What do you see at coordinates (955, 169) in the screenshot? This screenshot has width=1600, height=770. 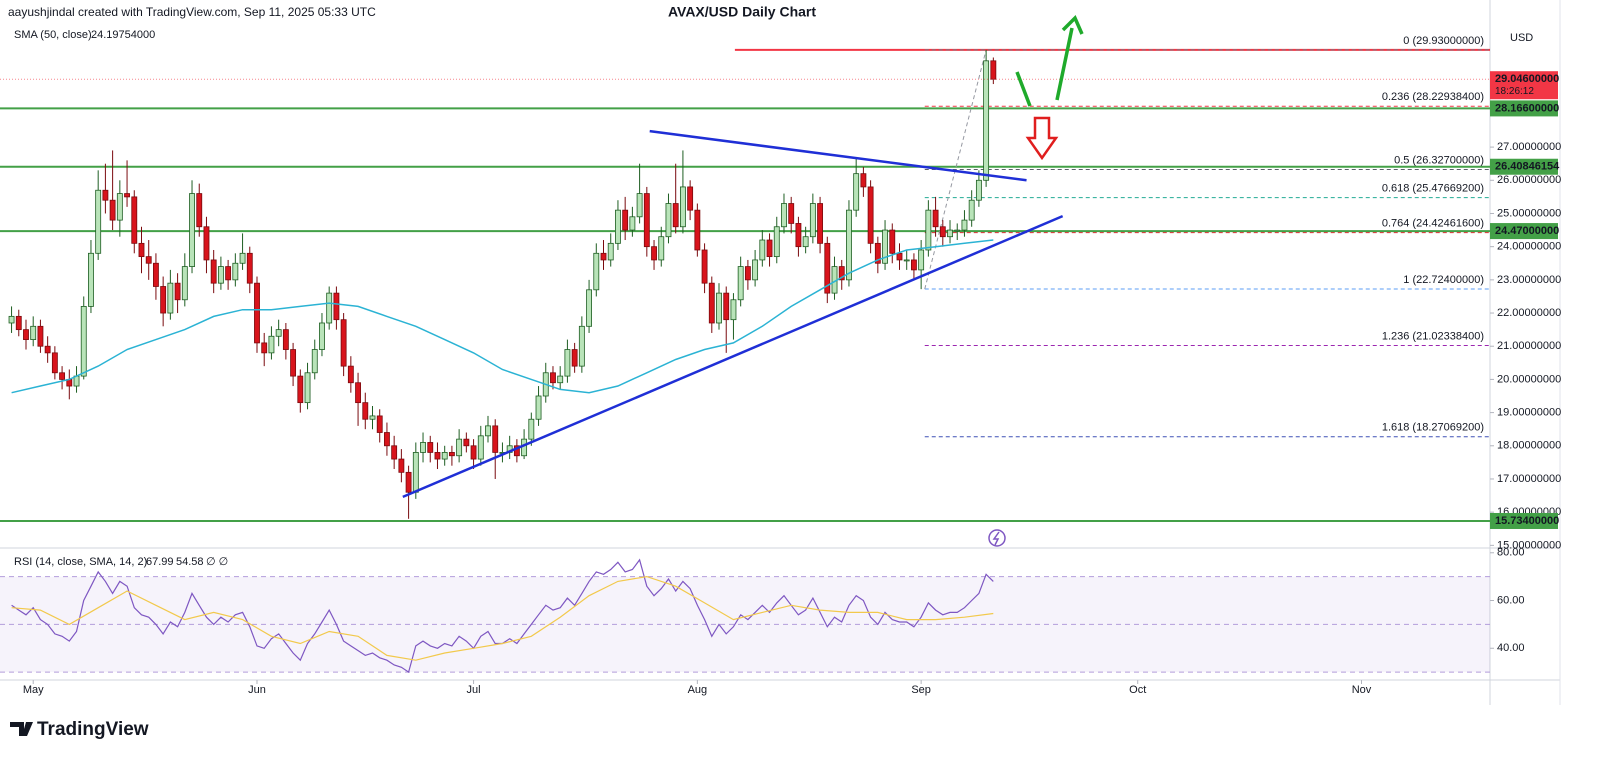 I see `fib-trend` at bounding box center [955, 169].